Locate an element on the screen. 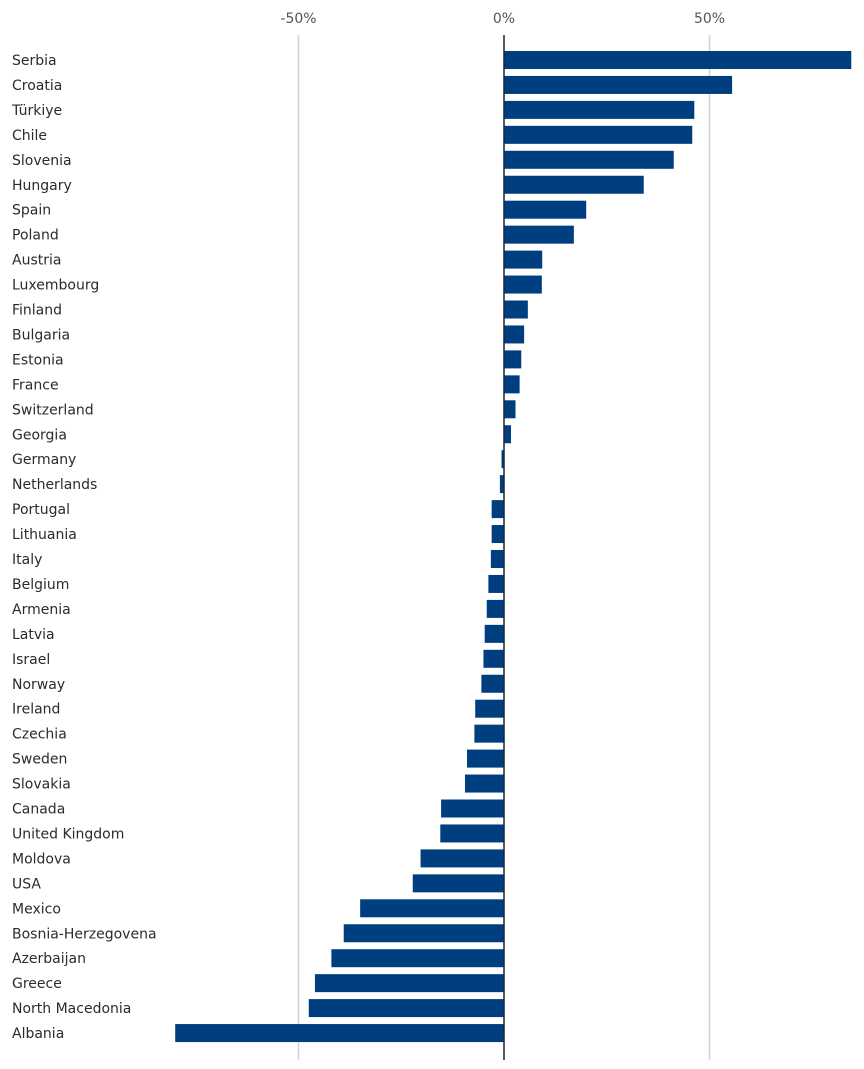  category-label: Mexico is located at coordinates (36, 909).